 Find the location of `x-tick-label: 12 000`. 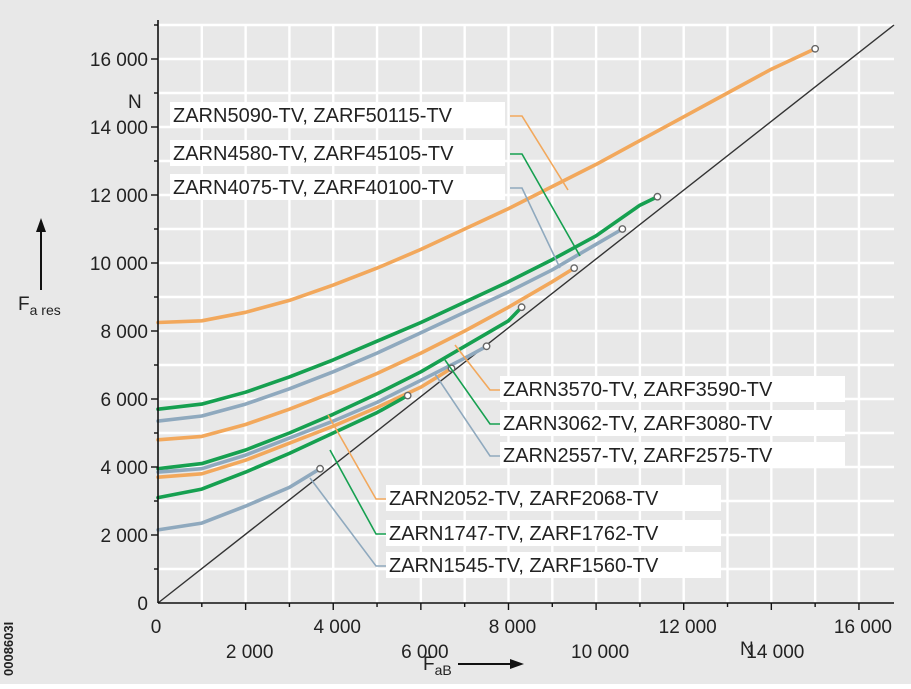

x-tick-label: 12 000 is located at coordinates (688, 627).